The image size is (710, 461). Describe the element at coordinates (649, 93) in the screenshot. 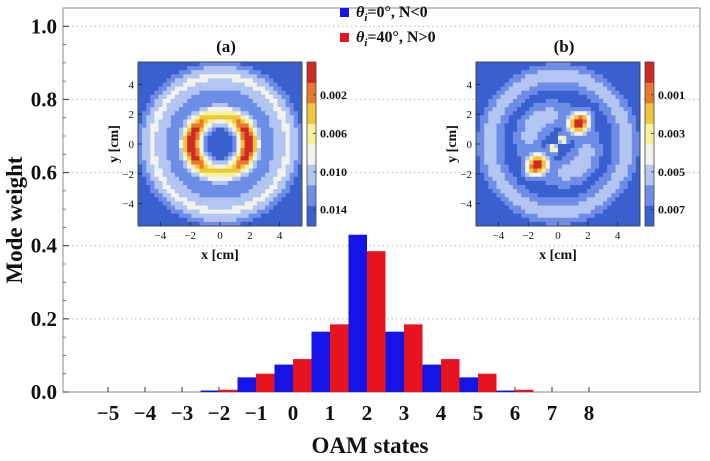

I see `colorbar-segment` at that location.